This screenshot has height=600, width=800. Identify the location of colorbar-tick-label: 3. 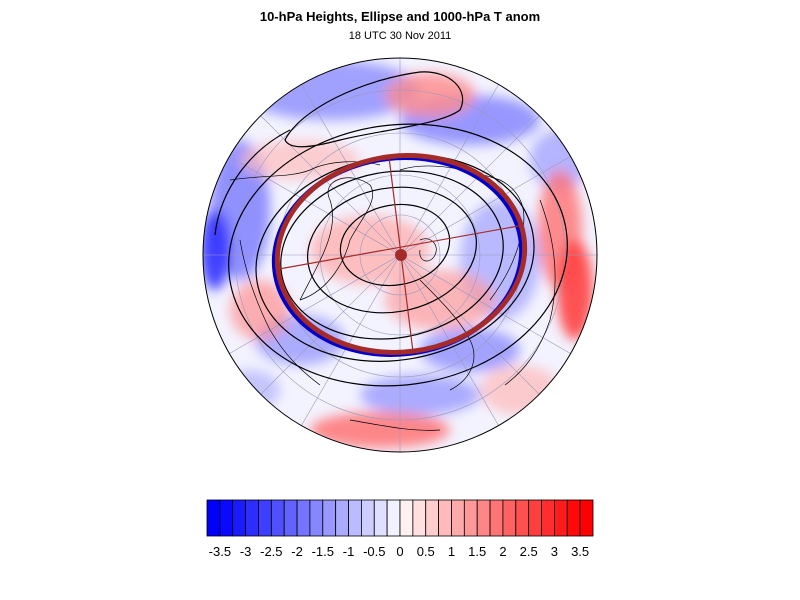
(554, 551).